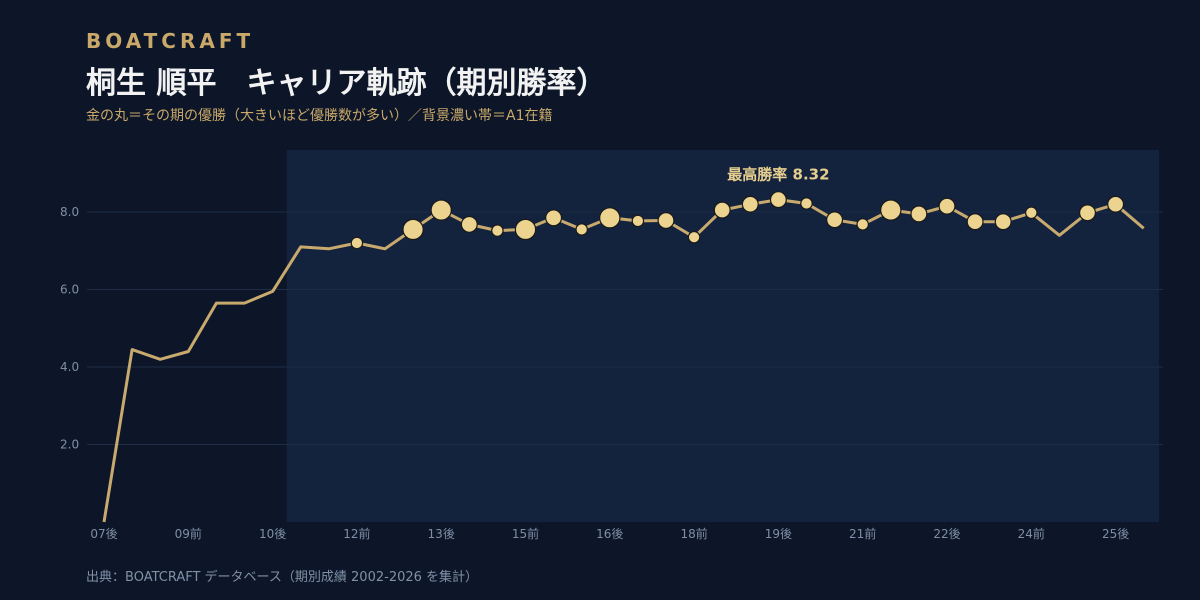 The height and width of the screenshot is (600, 1200). What do you see at coordinates (69, 212) in the screenshot?
I see `y-tick-label: 8.0` at bounding box center [69, 212].